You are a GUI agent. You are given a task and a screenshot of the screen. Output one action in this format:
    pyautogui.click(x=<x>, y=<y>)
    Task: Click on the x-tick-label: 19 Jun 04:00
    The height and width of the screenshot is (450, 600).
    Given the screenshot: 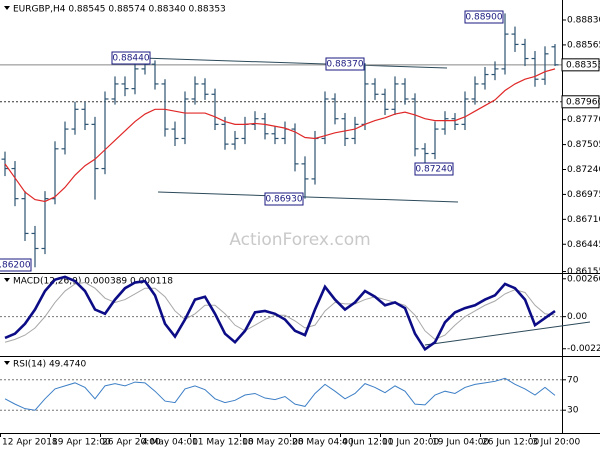 What is the action you would take?
    pyautogui.click(x=460, y=443)
    